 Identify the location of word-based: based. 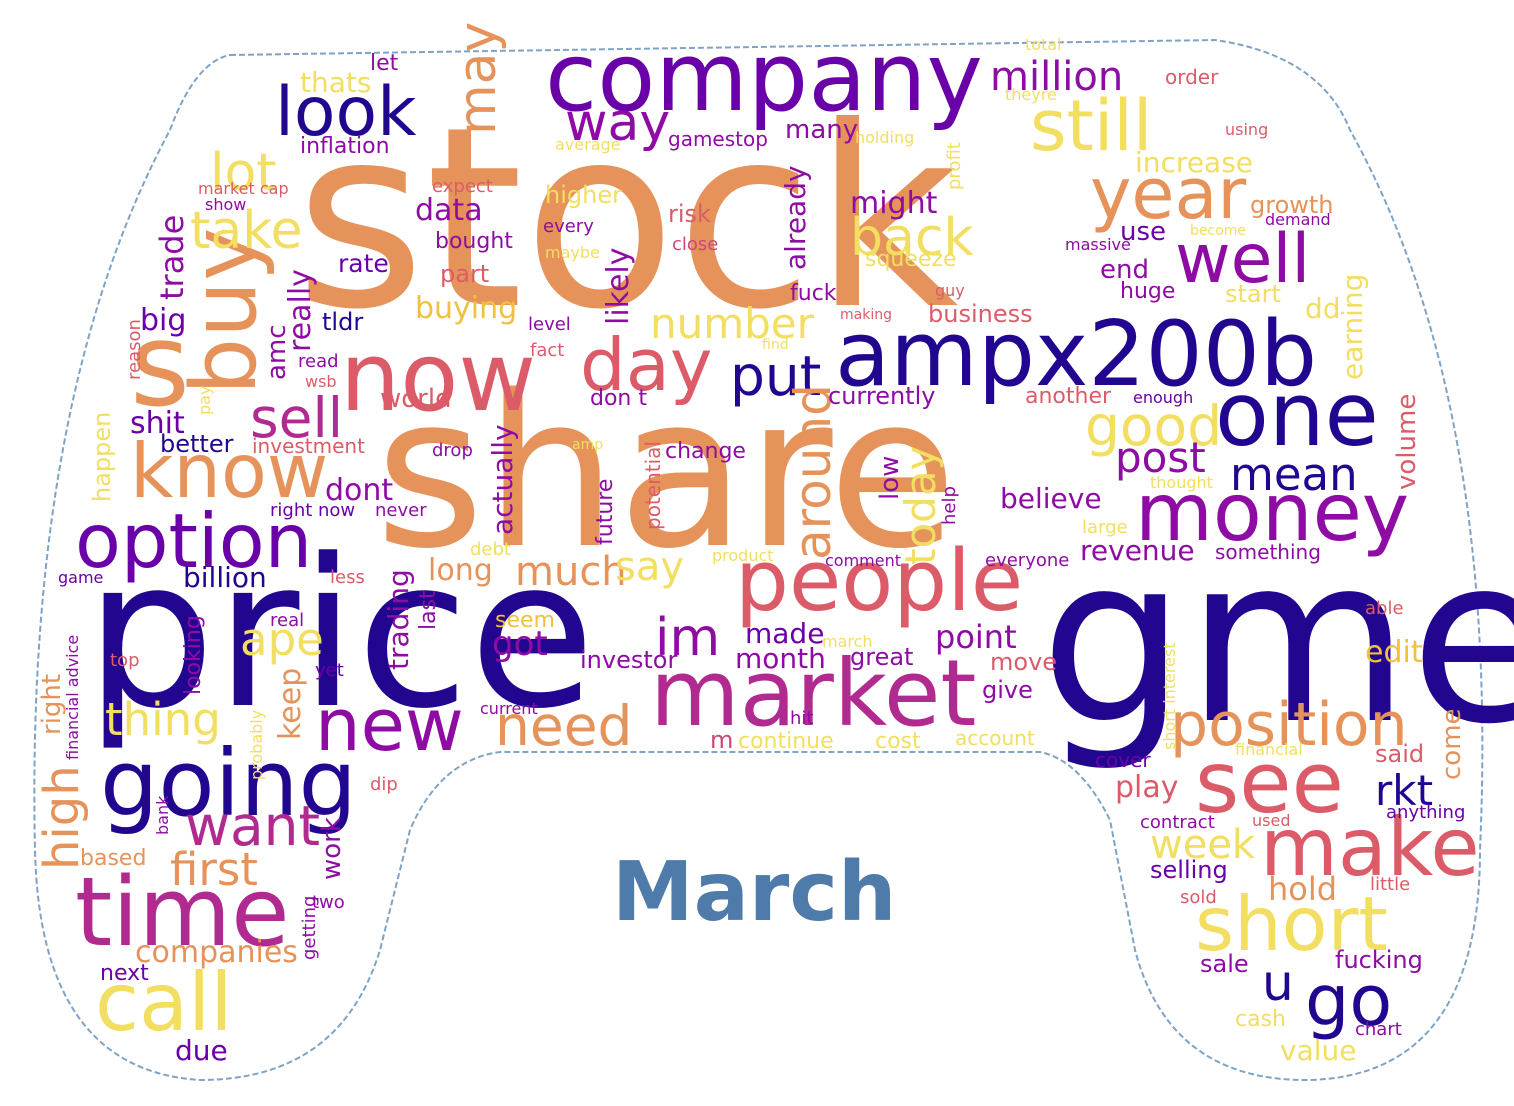
(113, 858).